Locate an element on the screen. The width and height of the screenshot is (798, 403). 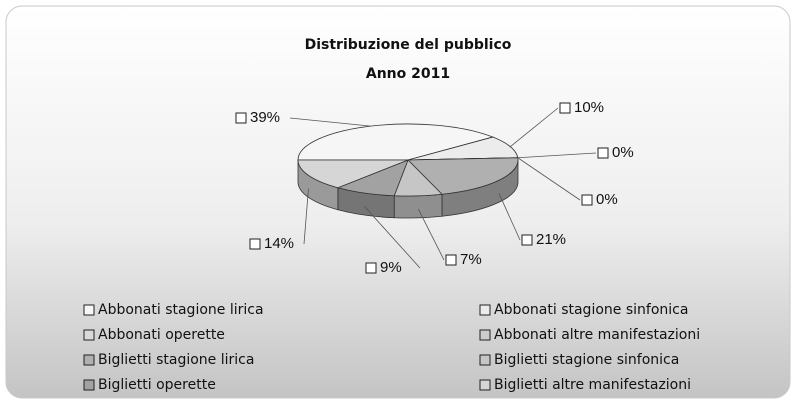
legend-label: Abbonati altre manifestazioni is located at coordinates (597, 335).